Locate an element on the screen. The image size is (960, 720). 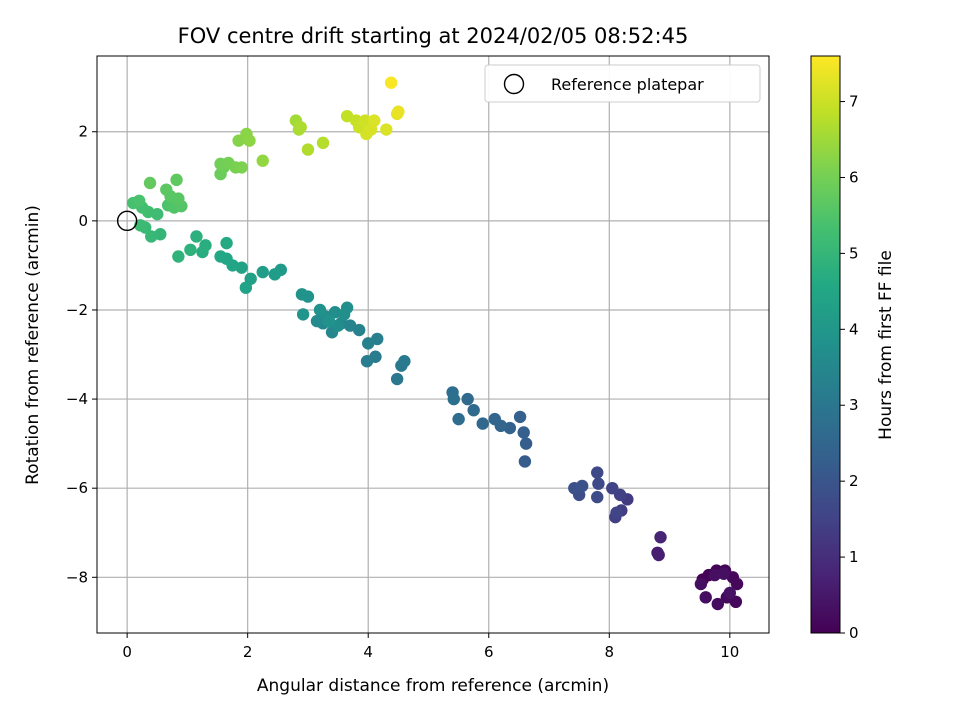
colorbar-tick-label: 1 is located at coordinates (854, 557).